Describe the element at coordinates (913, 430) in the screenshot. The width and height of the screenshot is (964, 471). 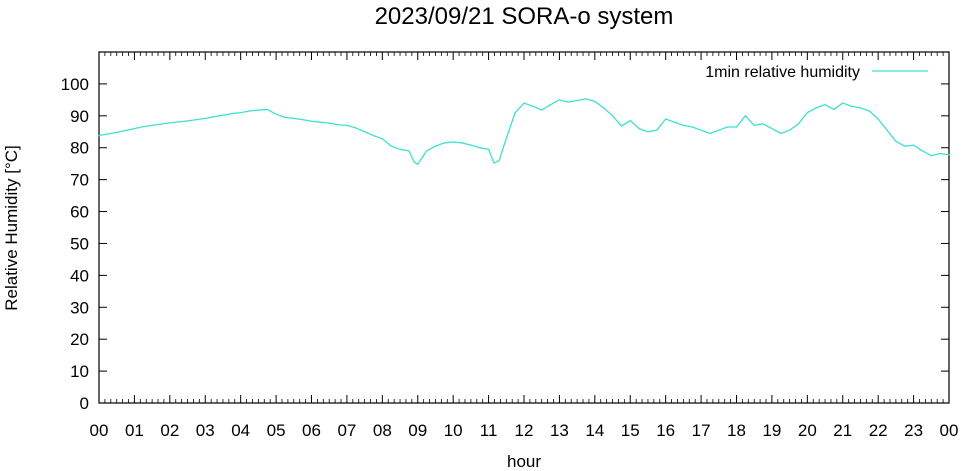
I see `x-tick-label: 23` at that location.